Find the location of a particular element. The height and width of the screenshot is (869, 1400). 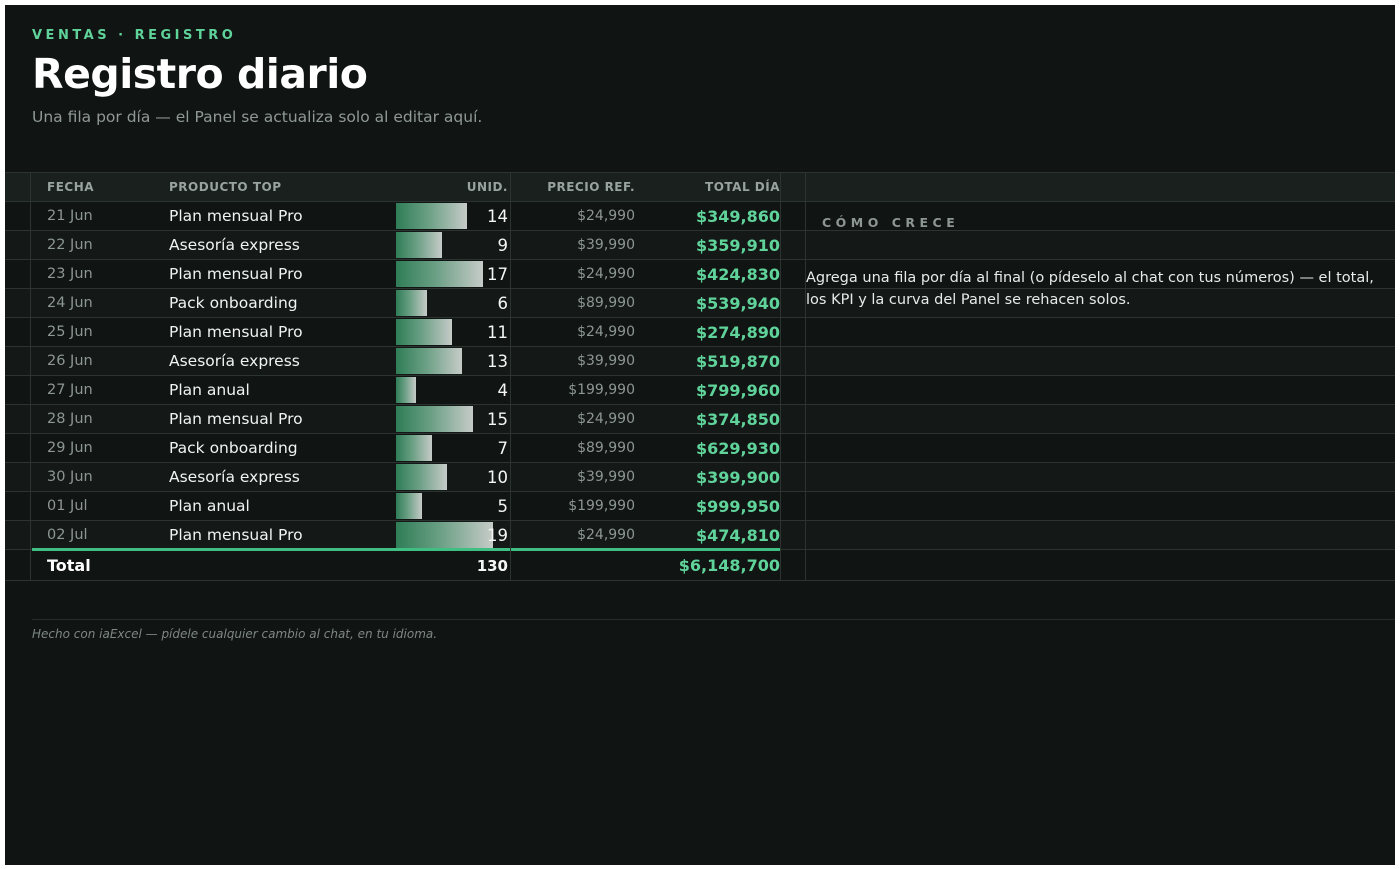

totals-amount: $6,148,700 is located at coordinates (729, 565).